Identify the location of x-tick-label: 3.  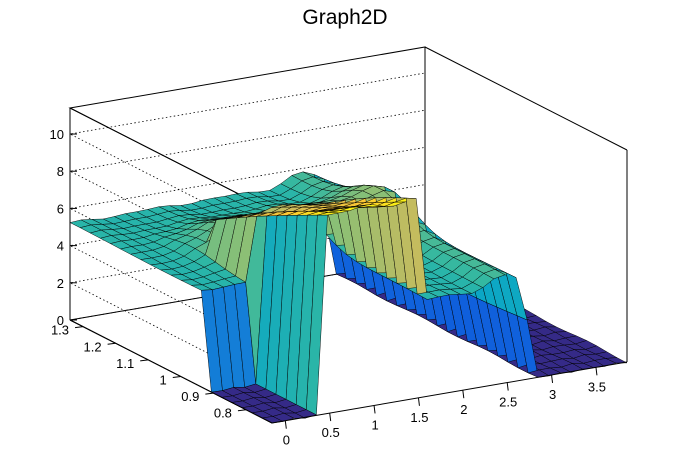
(552, 394).